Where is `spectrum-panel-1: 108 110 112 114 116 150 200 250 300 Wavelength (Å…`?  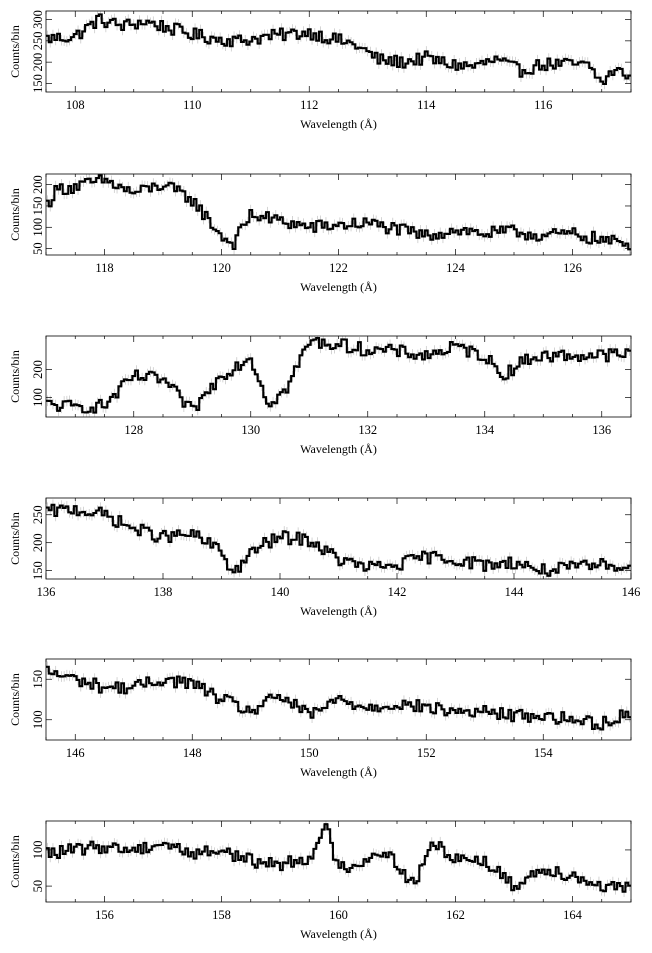
spectrum-panel-1: 108 110 112 114 116 150 200 250 300 Wavelength (Å… is located at coordinates (320, 70).